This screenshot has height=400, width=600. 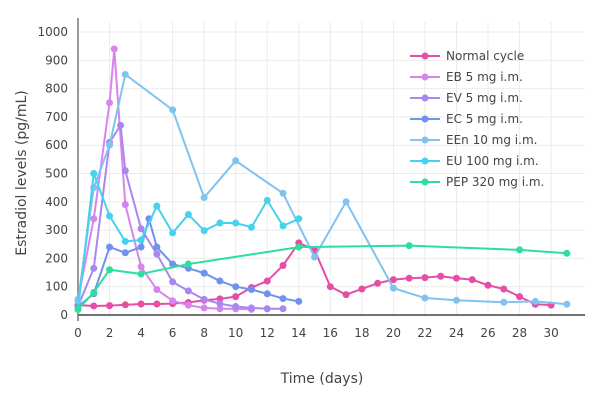 What do you see at coordinates (56, 287) in the screenshot?
I see `y-tick-label: 100` at bounding box center [56, 287].